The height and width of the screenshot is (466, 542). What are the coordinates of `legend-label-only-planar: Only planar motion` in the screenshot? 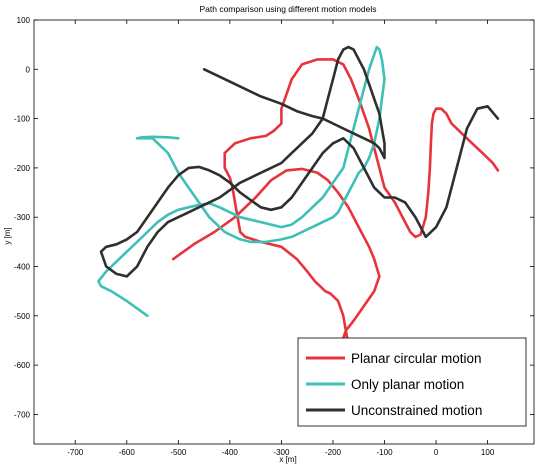 It's located at (407, 384).